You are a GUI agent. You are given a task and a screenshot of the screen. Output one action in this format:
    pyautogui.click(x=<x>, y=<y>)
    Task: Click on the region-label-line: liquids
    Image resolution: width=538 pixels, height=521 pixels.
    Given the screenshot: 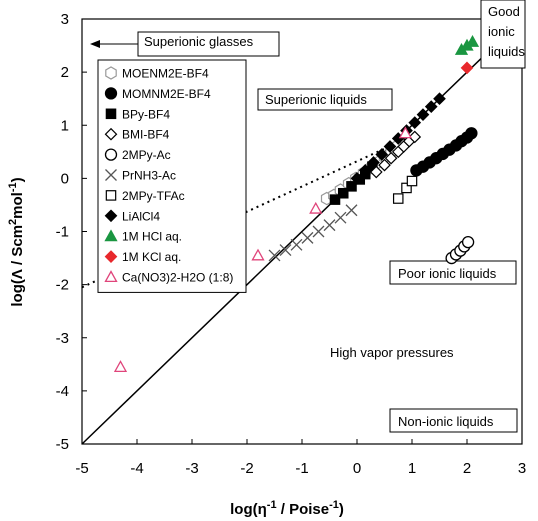 What is the action you would take?
    pyautogui.click(x=506, y=51)
    